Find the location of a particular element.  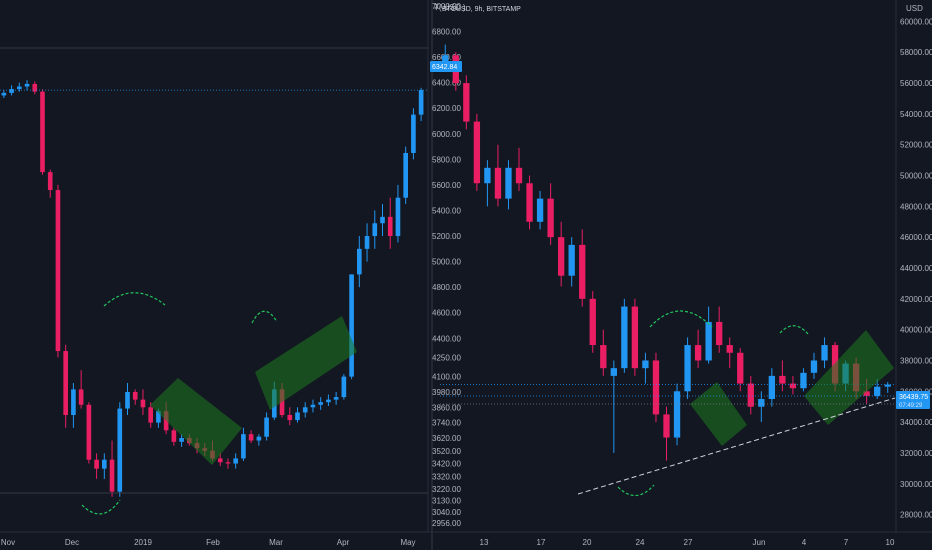

x-tick-label: Mar is located at coordinates (276, 542).